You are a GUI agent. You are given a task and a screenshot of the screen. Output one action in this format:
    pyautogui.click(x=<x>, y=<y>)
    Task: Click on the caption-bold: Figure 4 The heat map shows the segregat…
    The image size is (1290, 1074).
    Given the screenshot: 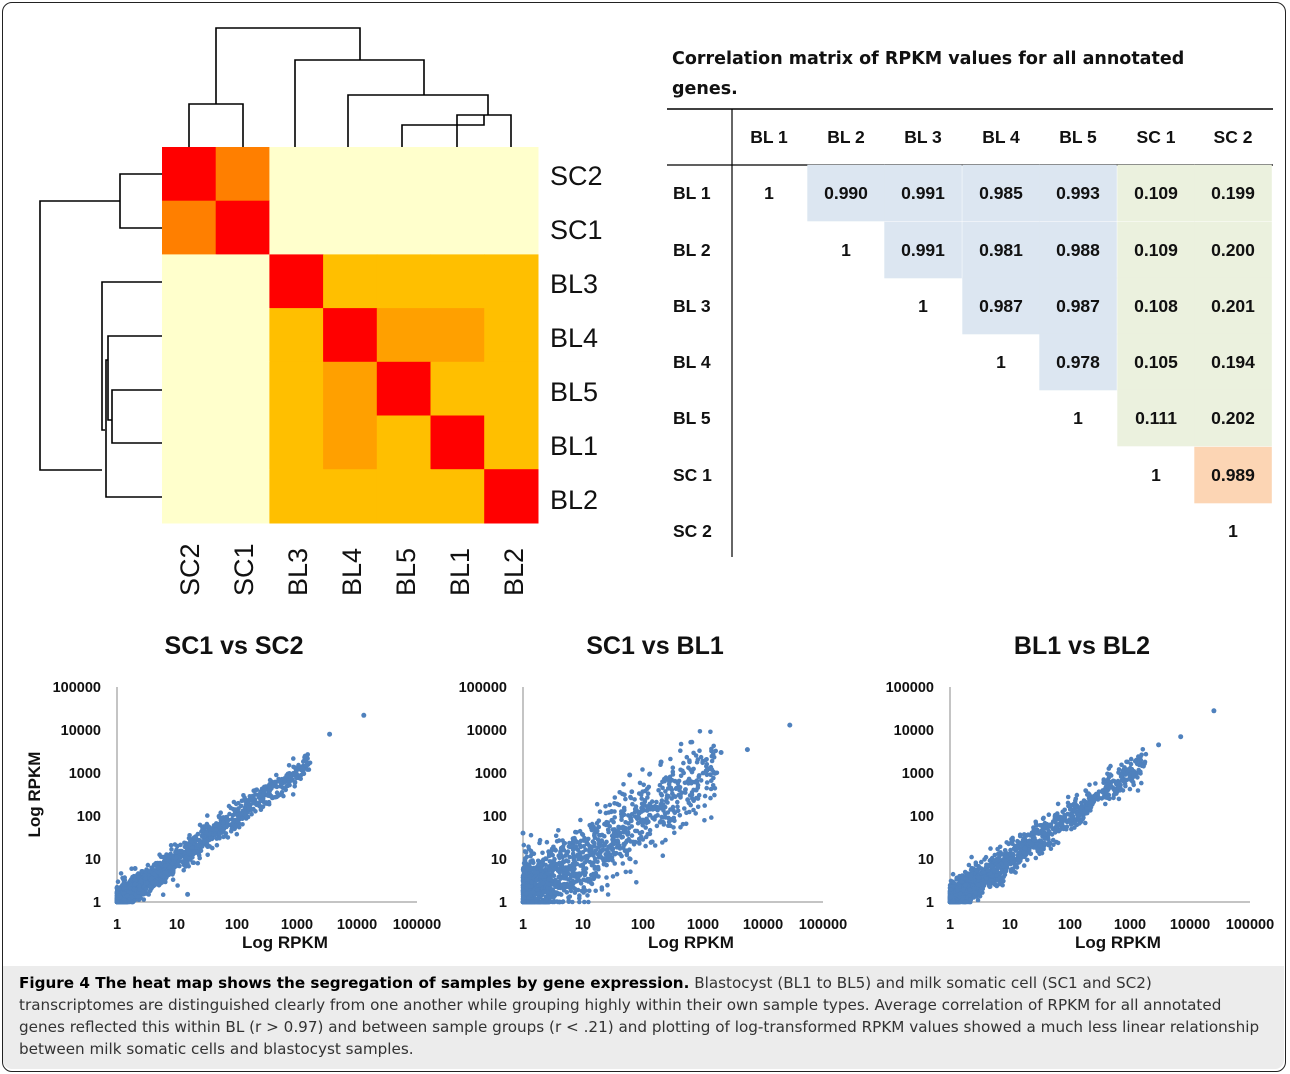 What is the action you would take?
    pyautogui.click(x=354, y=983)
    